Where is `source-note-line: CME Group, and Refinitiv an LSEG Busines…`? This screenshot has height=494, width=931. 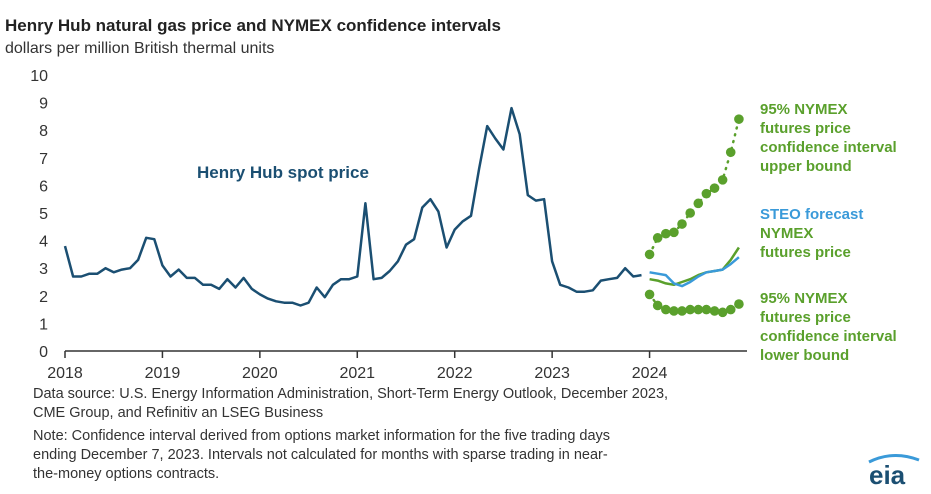 source-note-line: CME Group, and Refinitiv an LSEG Busines… is located at coordinates (178, 413).